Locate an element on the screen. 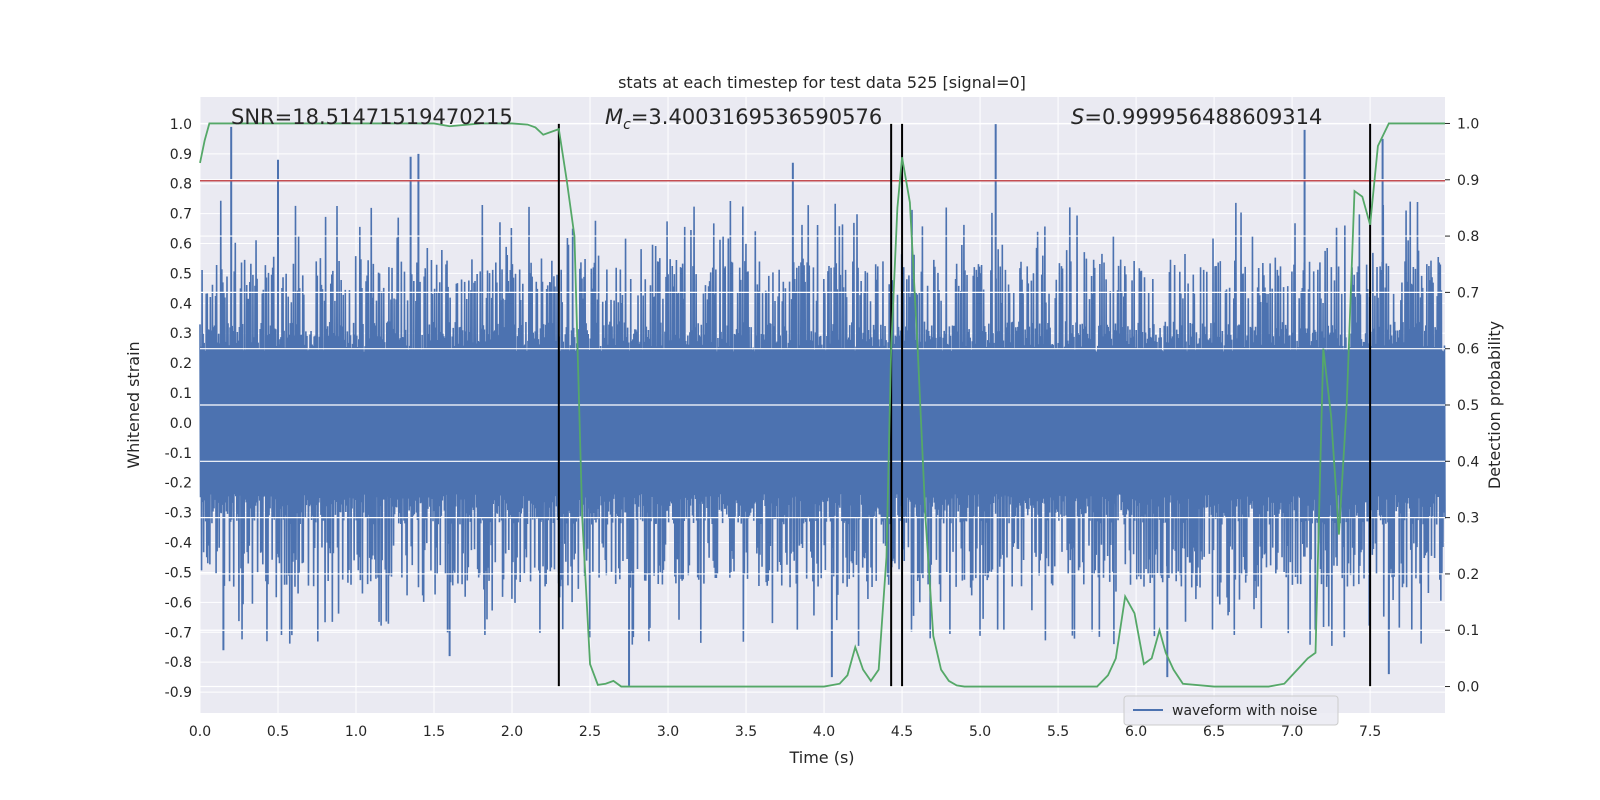 The width and height of the screenshot is (1600, 800). y-tick-label: -0.7 is located at coordinates (178, 633).